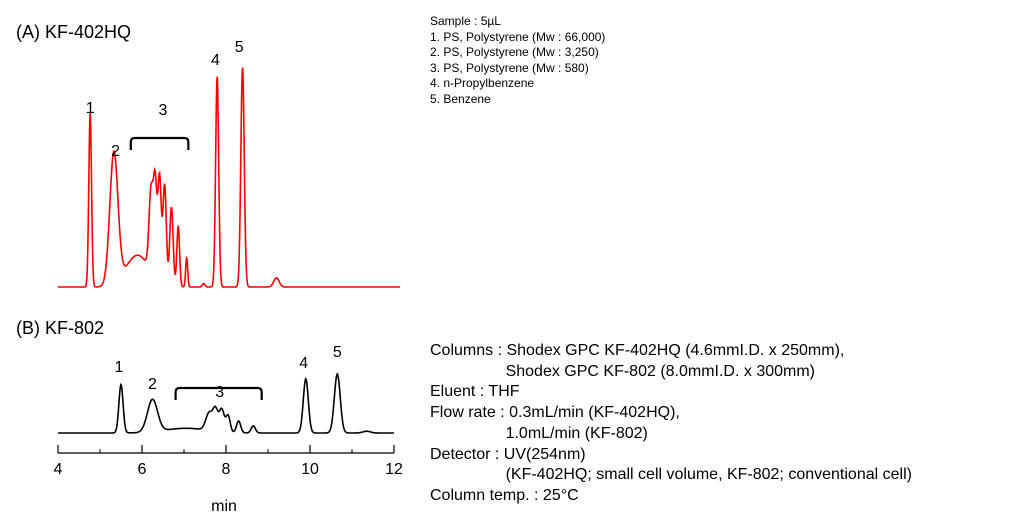 Image resolution: width=1024 pixels, height=531 pixels. I want to click on conditions-info-line: Column temp. : 25°C, so click(504, 495).